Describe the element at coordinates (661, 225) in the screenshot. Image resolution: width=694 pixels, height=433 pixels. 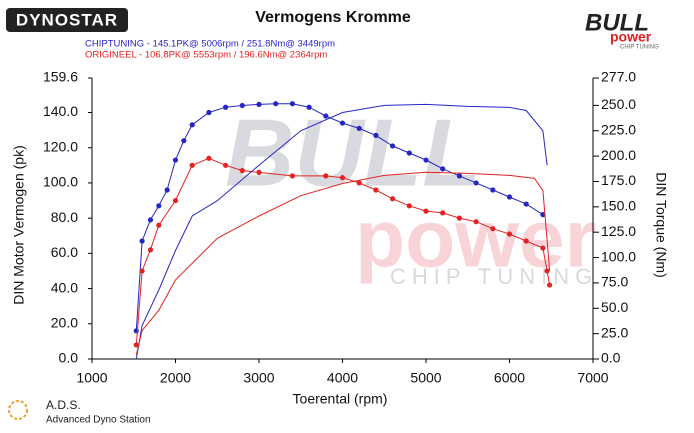
I see `y2-axis-title: DIN Torque (Nm)` at that location.